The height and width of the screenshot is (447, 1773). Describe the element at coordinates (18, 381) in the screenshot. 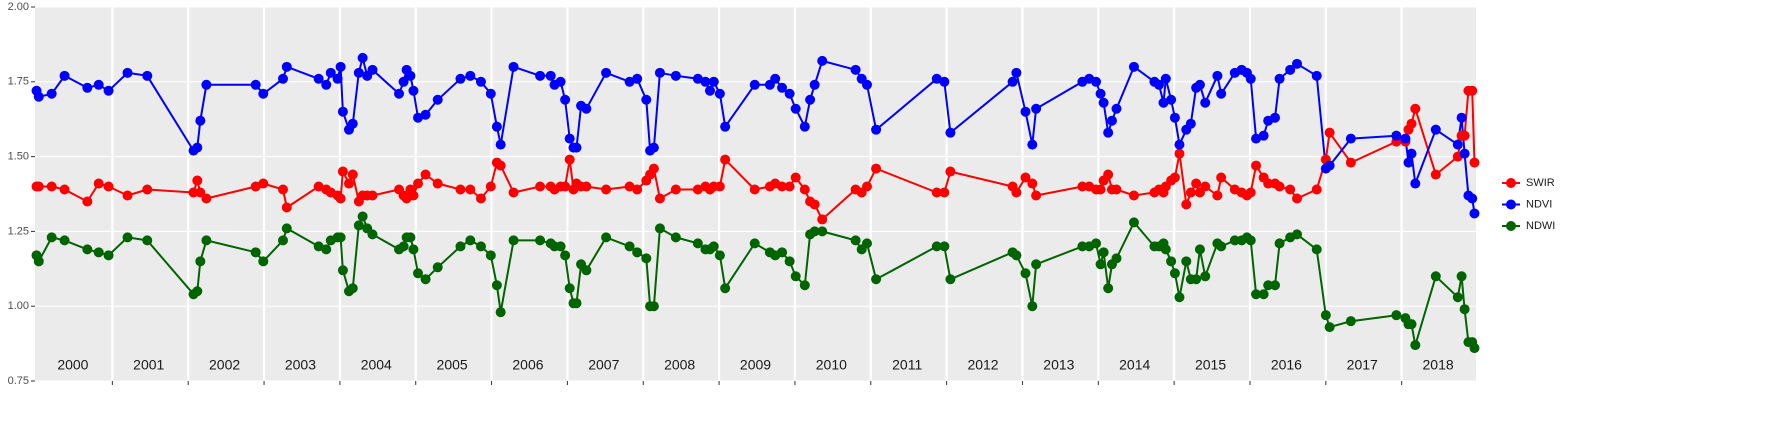

I see `y-tick-label: 0.75` at that location.